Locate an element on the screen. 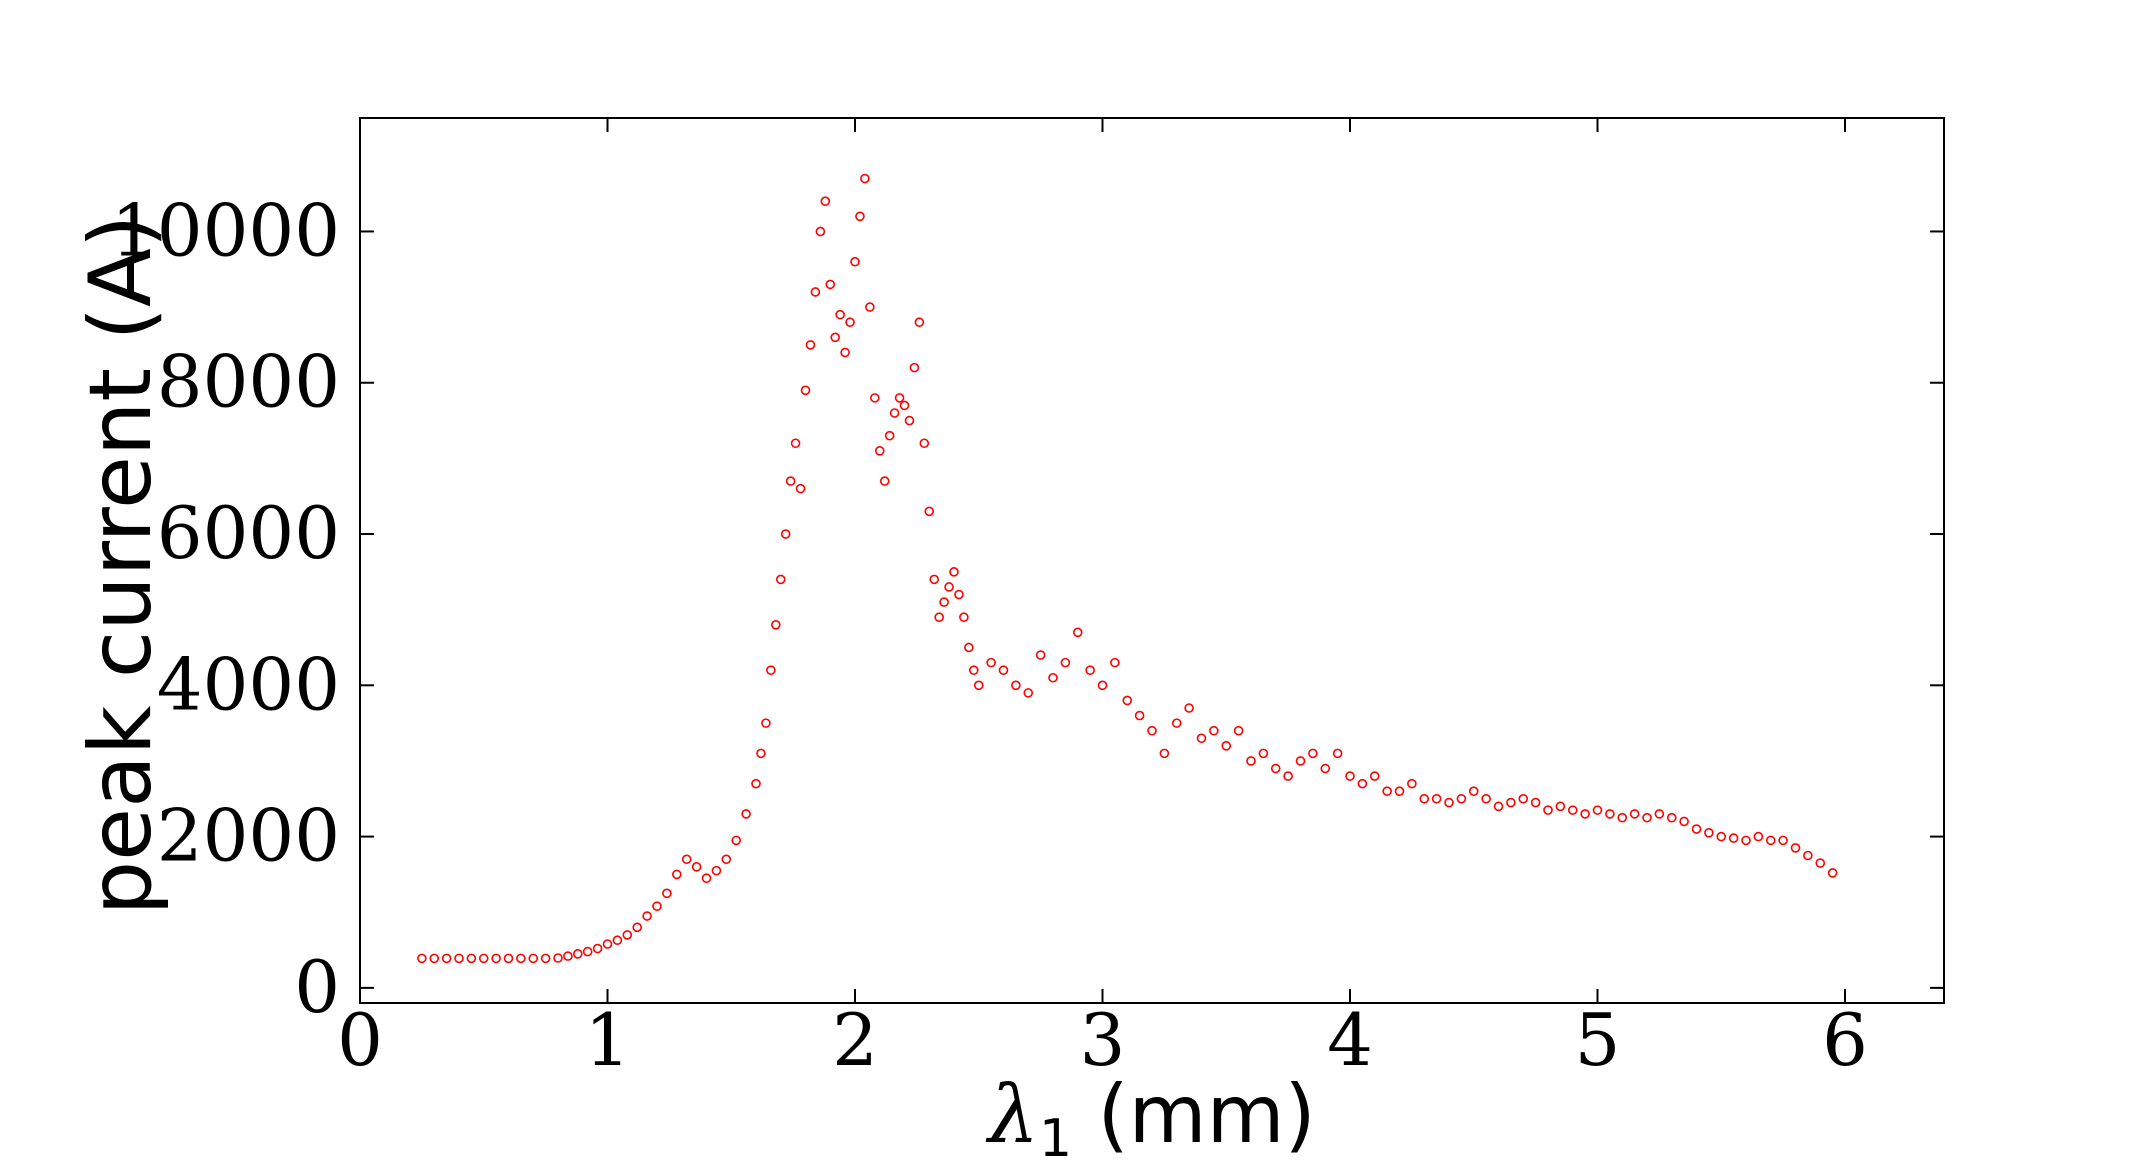 This screenshot has width=2131, height=1169. x-tick-label: 3 is located at coordinates (1103, 1040).